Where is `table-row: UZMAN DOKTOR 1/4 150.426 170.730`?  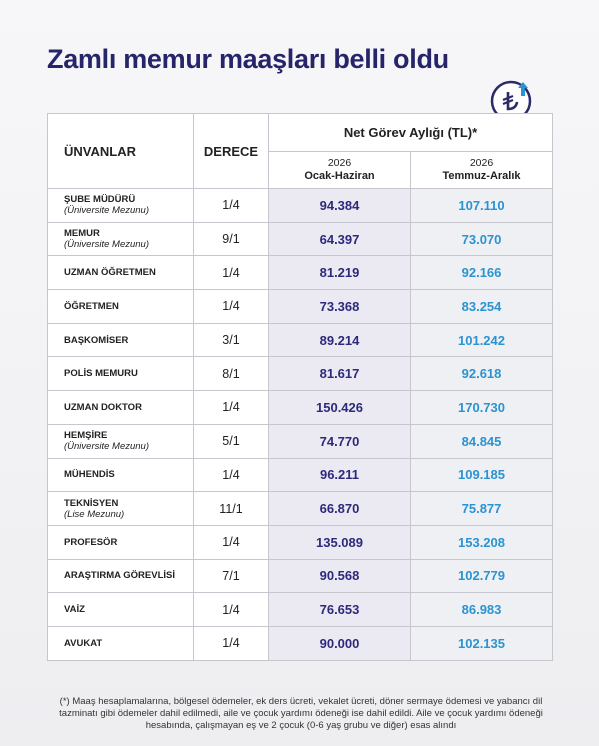 table-row: UZMAN DOKTOR 1/4 150.426 170.730 is located at coordinates (300, 407).